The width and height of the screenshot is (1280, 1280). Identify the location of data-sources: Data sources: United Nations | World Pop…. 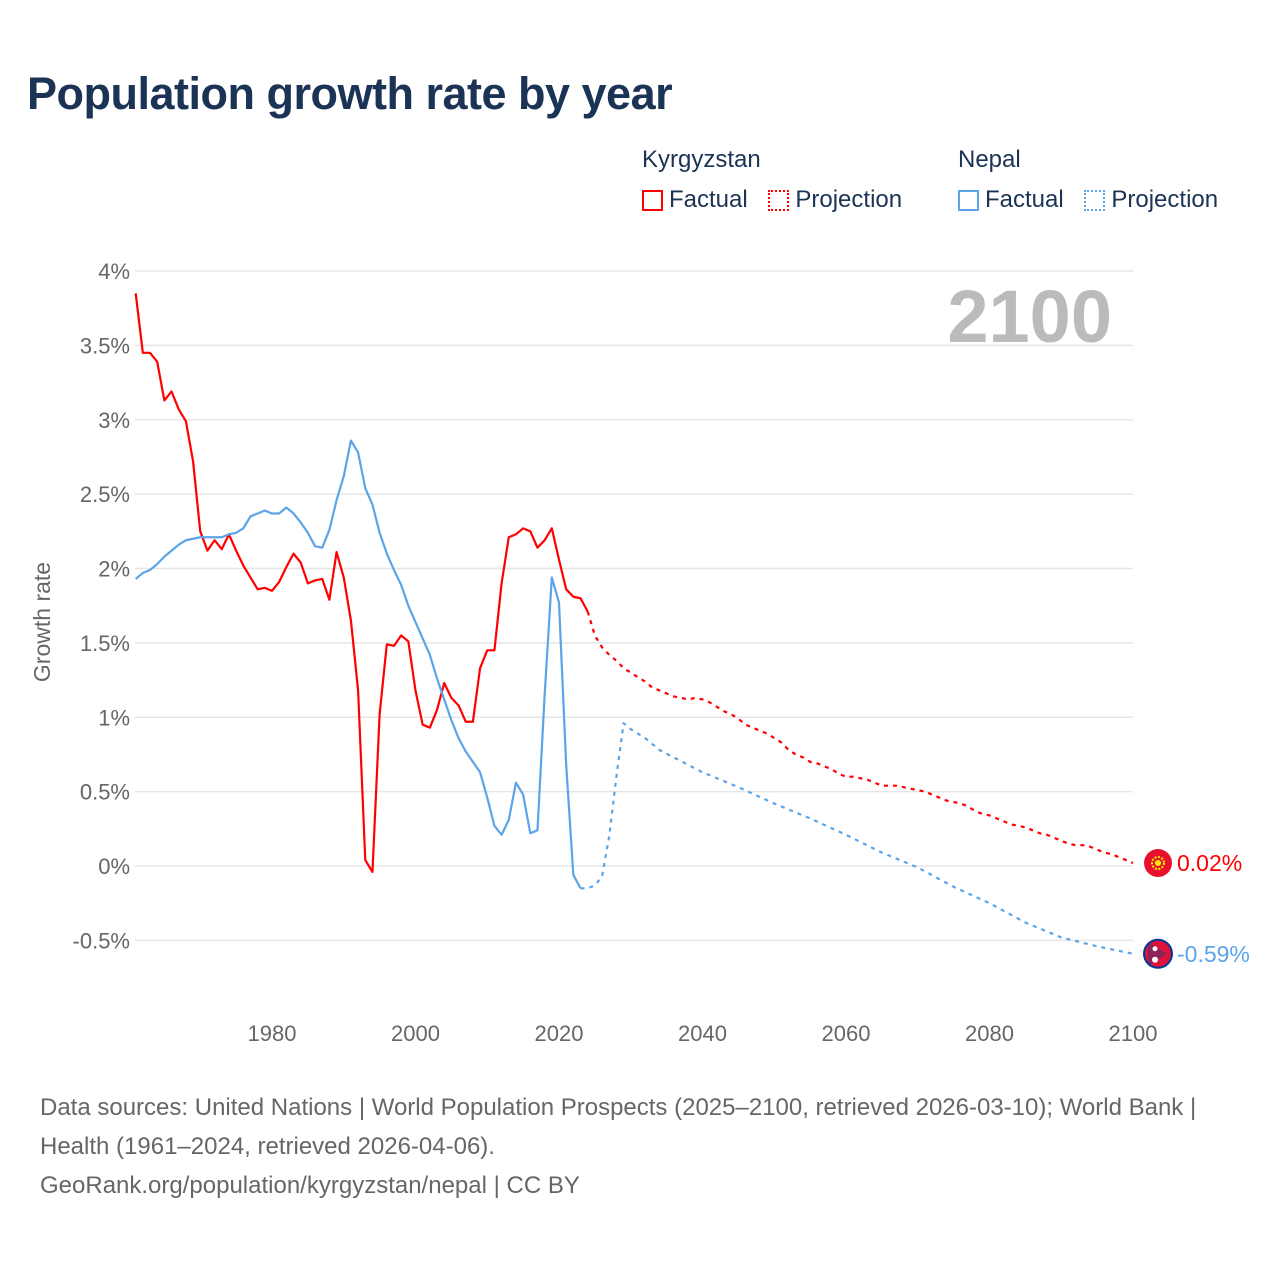
(618, 1127).